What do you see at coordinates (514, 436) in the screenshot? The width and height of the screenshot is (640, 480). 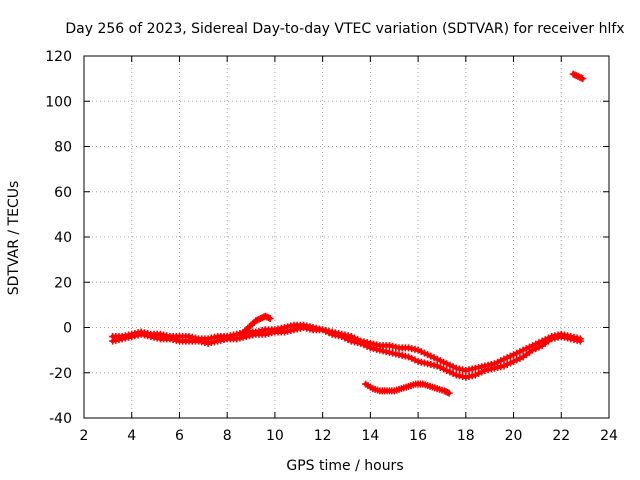 I see `x-tick-label: 20` at bounding box center [514, 436].